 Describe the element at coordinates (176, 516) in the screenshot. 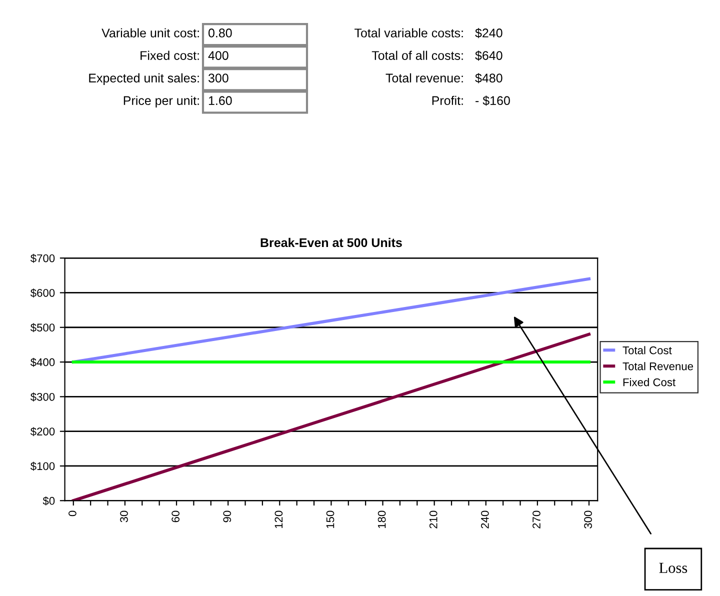

I see `x-tick-label: 60` at that location.